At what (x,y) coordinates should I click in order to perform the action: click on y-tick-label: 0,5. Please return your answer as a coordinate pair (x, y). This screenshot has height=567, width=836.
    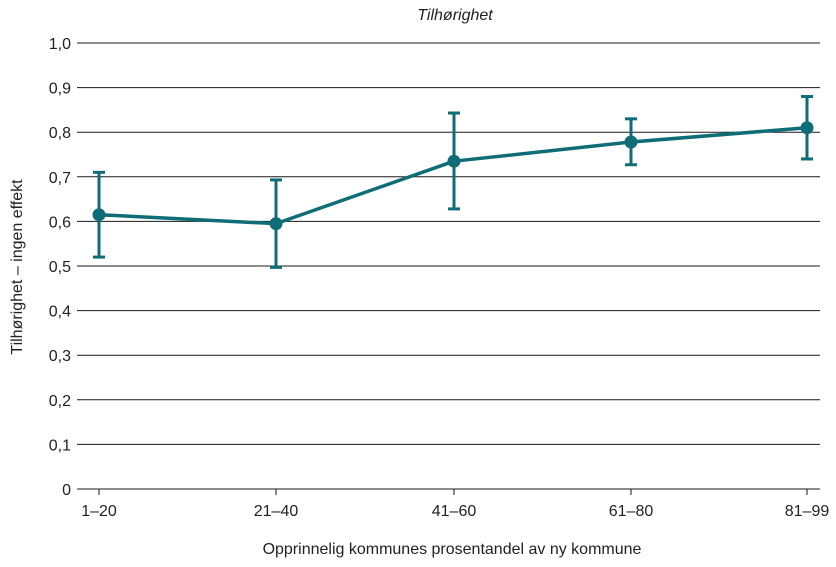
    Looking at the image, I should click on (60, 267).